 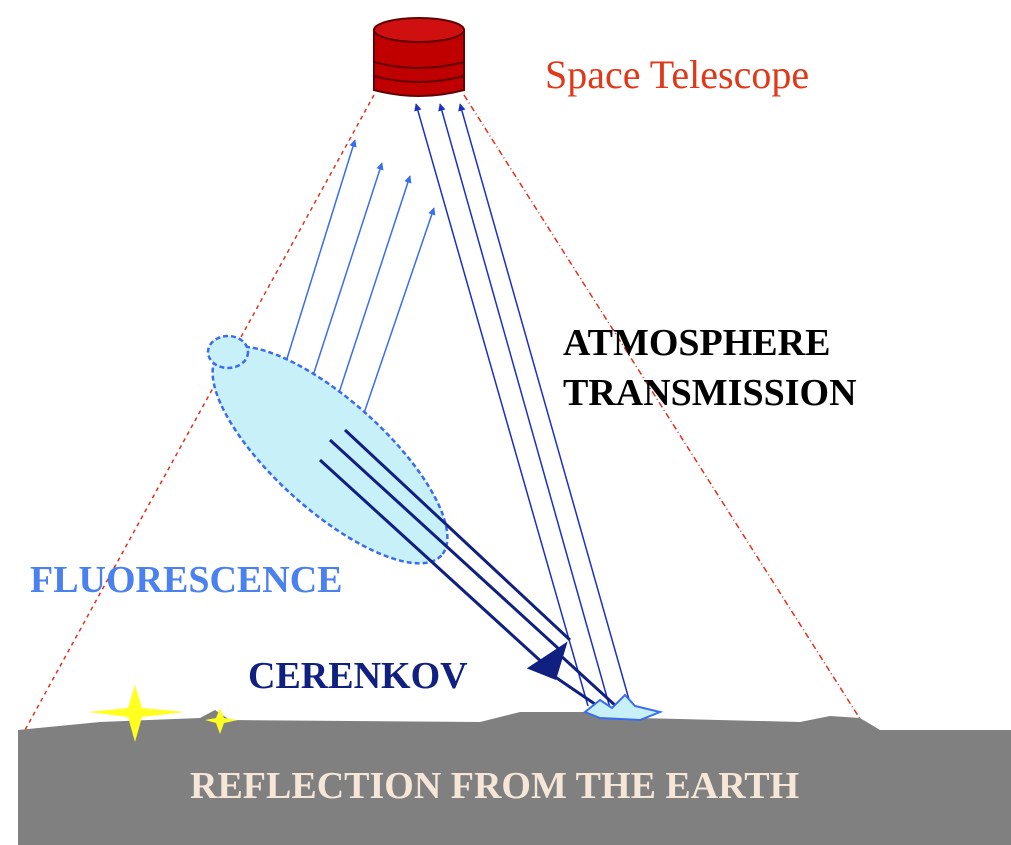 I want to click on fluorescence-rays, so click(x=360, y=282).